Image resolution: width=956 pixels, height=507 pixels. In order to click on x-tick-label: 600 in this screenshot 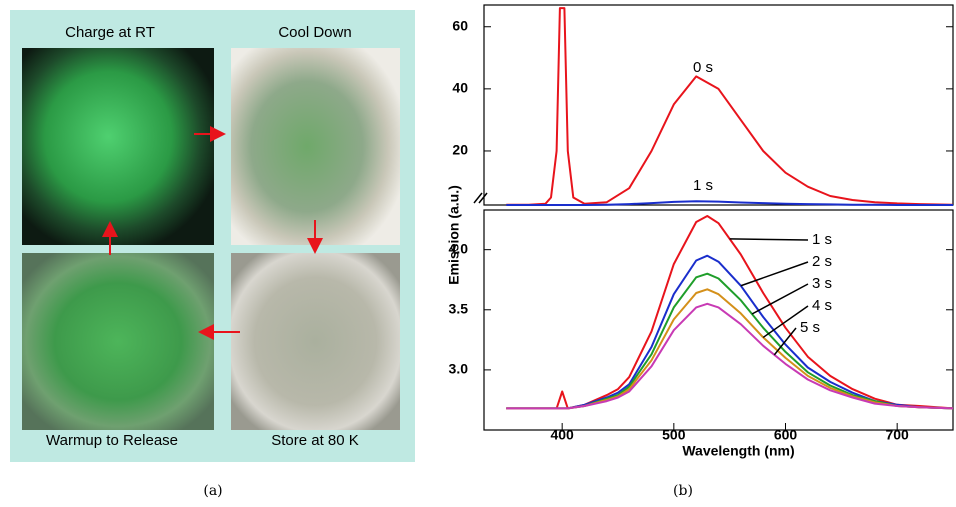, I will do `click(786, 435)`.